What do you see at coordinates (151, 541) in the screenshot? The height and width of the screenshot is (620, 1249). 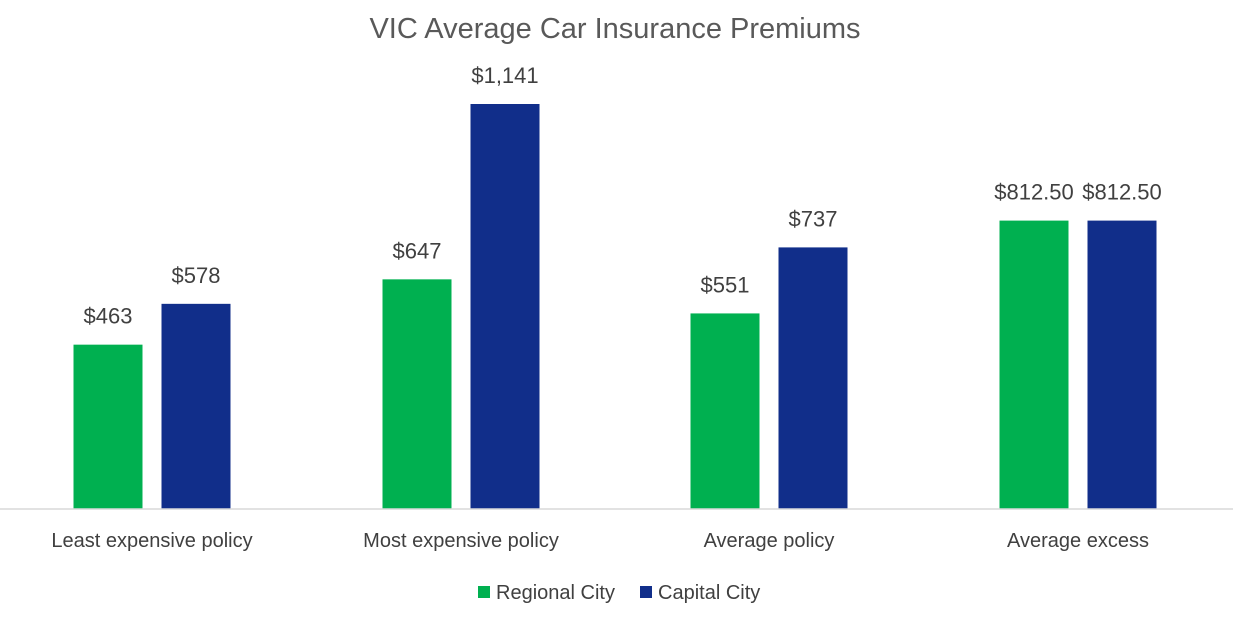 I see `category-label-least-expensive-policy: Least expensive policy` at bounding box center [151, 541].